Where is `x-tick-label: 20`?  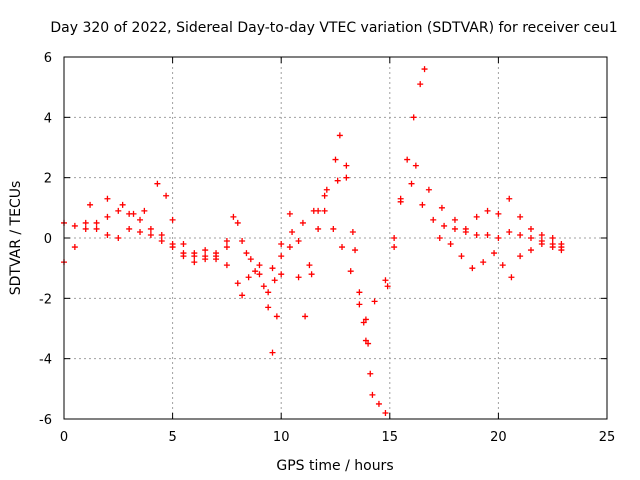
x-tick-label: 20 is located at coordinates (498, 437).